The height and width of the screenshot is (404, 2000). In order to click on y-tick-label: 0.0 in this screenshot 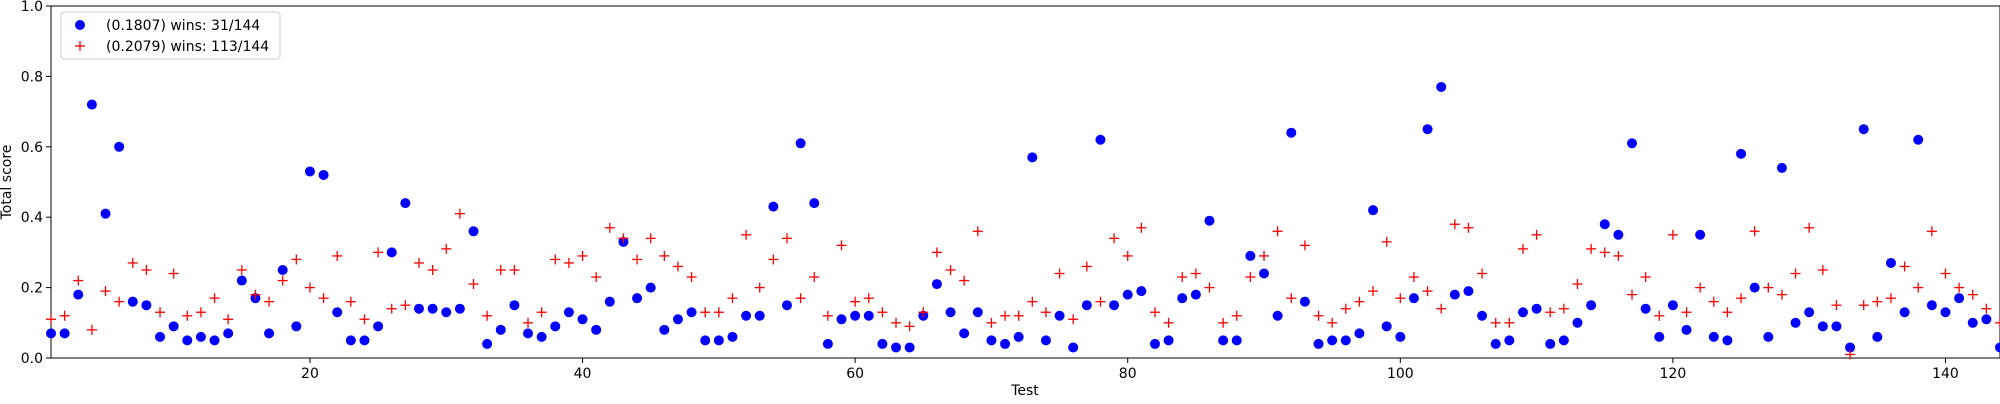, I will do `click(32, 359)`.